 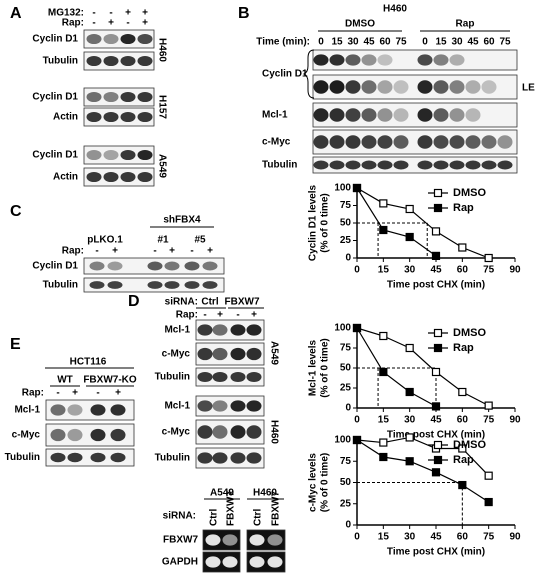 I want to click on brace, so click(x=308, y=74).